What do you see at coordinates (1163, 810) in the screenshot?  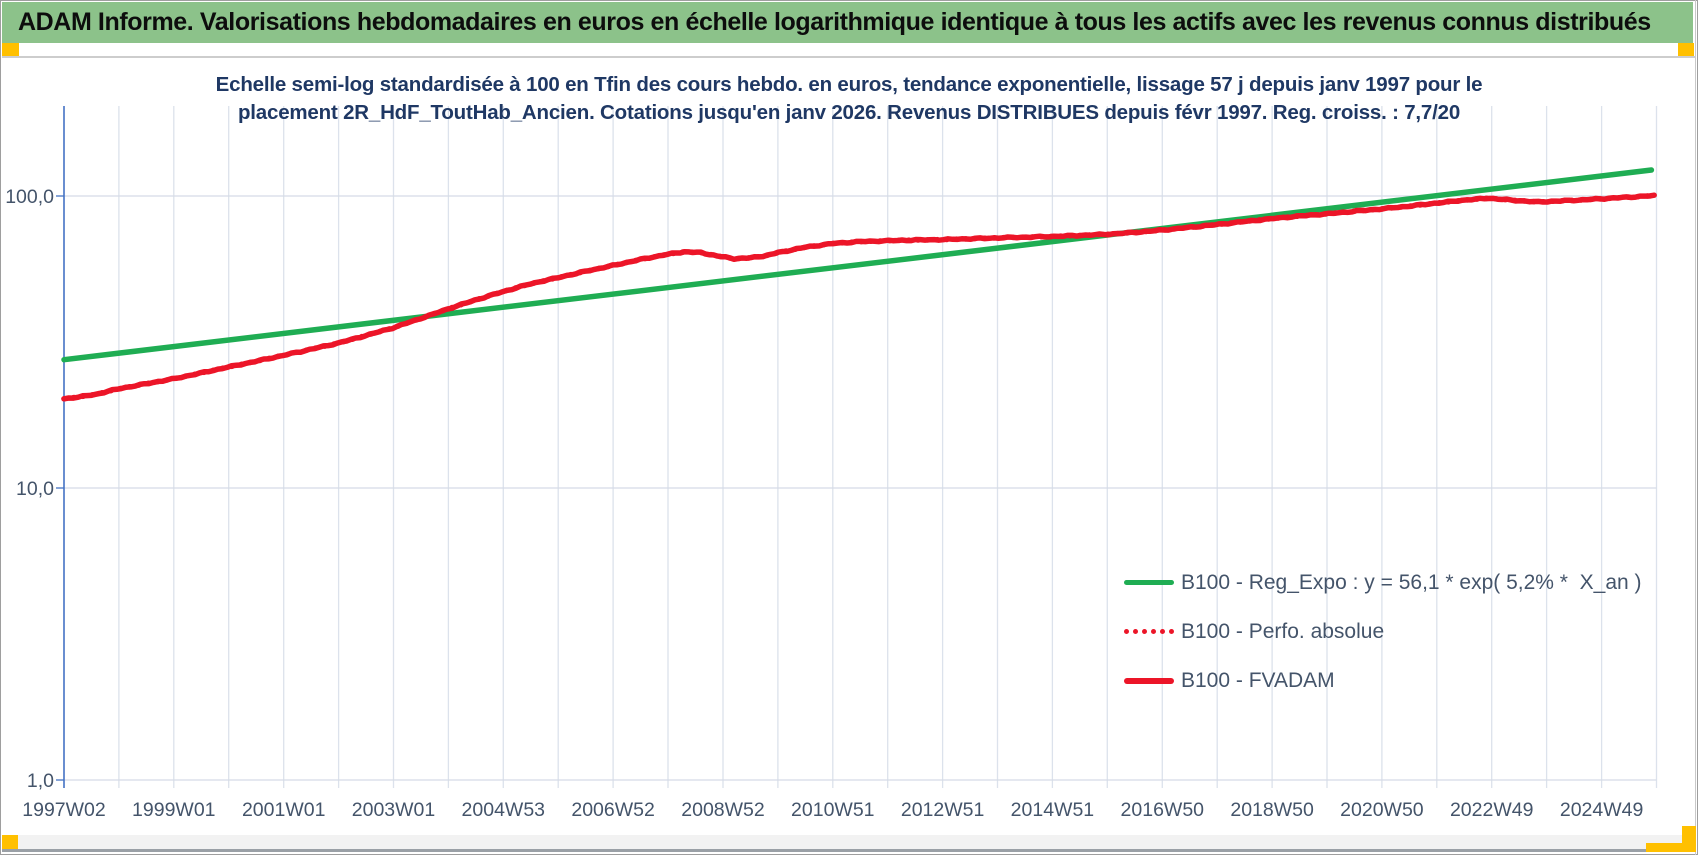 I see `svg-text: 2016W50` at bounding box center [1163, 810].